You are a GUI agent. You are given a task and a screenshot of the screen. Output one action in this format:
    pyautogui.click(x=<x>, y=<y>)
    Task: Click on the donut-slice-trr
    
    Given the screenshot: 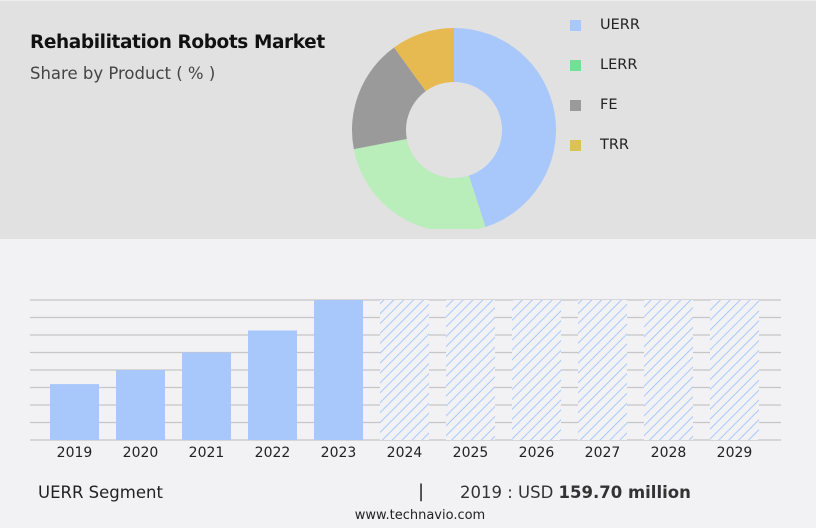 What is the action you would take?
    pyautogui.click(x=424, y=60)
    